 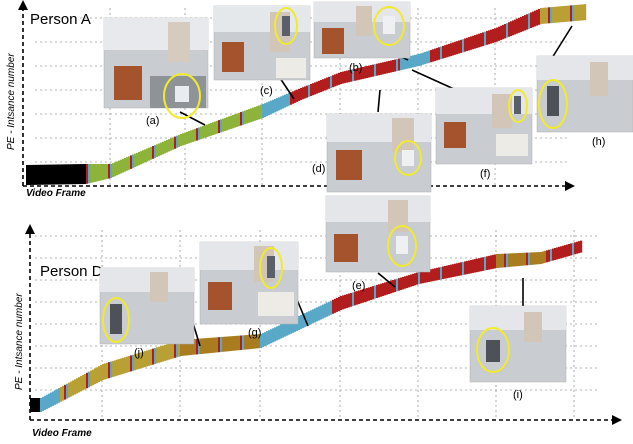 What do you see at coordinates (617, 420) in the screenshot?
I see `x-axis-arrow-d` at bounding box center [617, 420].